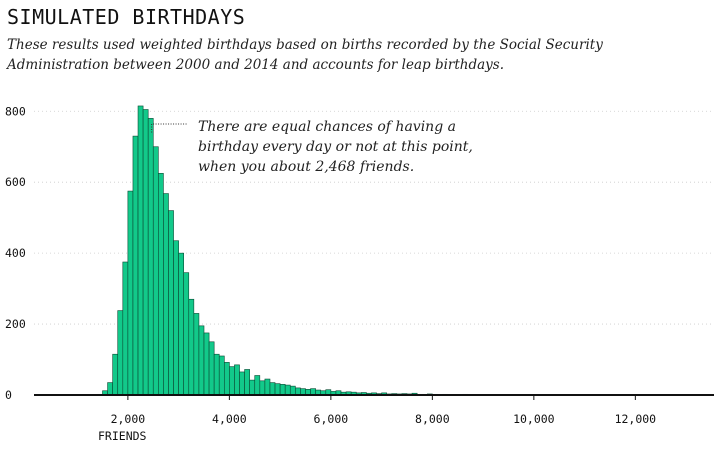 The width and height of the screenshot is (720, 459). I want to click on annotation-text-line-1: There are equal chances of having a, so click(327, 127).